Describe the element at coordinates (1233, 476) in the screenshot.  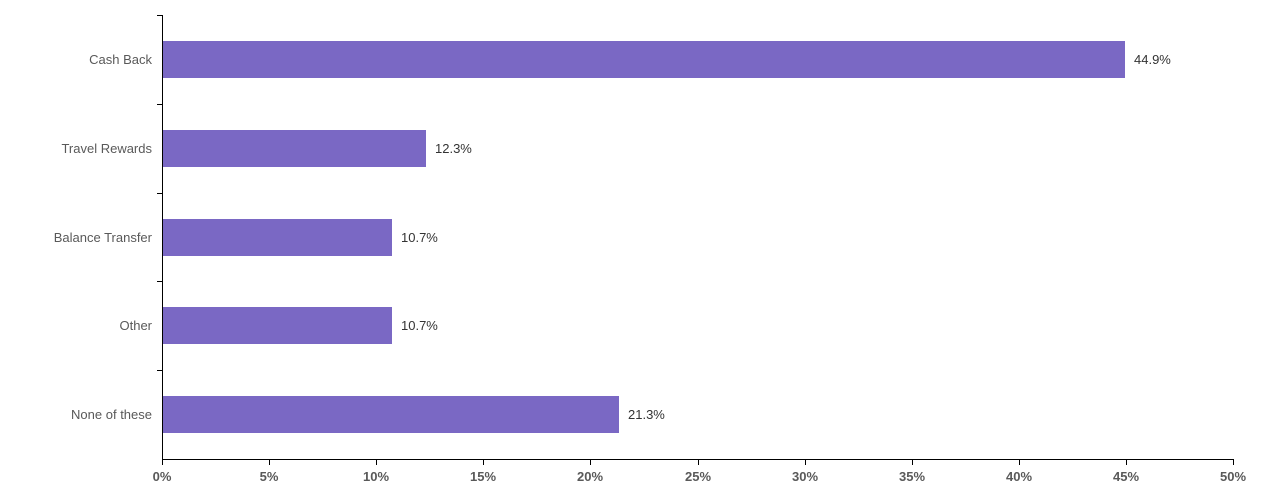
I see `x-axis-tick-label: 50%` at that location.